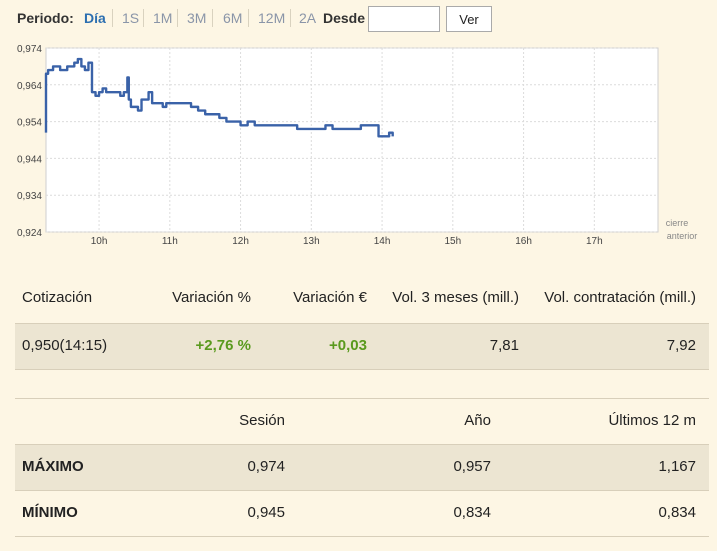 This screenshot has width=717, height=551. I want to click on maximo-sesion: 0,974, so click(266, 466).